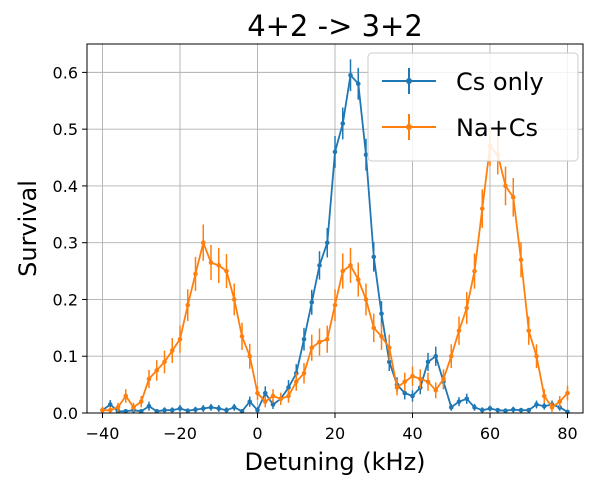 The width and height of the screenshot is (596, 487). What do you see at coordinates (412, 433) in the screenshot?
I see `x-tick-label: 40` at bounding box center [412, 433].